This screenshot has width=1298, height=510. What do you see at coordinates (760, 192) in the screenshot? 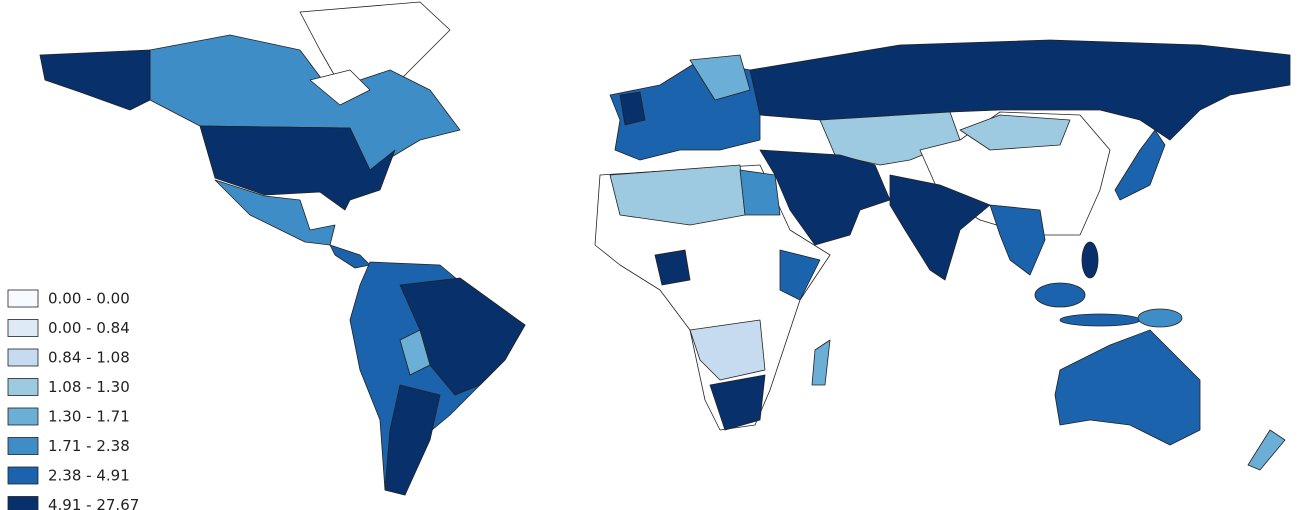
I see `egypt` at bounding box center [760, 192].